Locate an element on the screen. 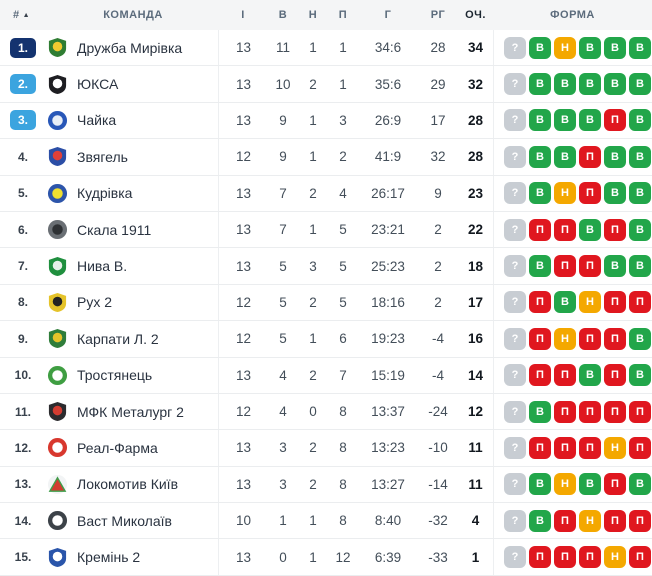 The image size is (652, 576). column-header-goals: Г is located at coordinates (388, 15).